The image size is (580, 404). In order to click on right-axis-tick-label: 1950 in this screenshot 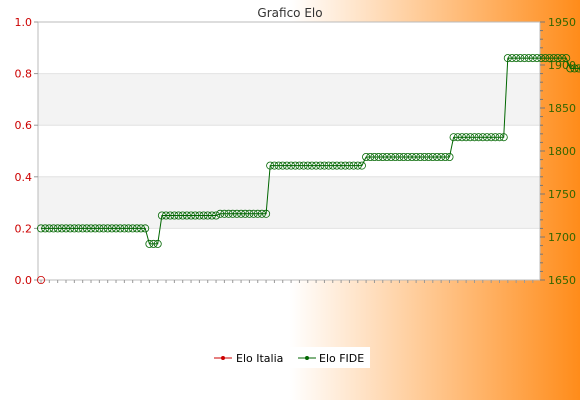, I will do `click(562, 22)`.